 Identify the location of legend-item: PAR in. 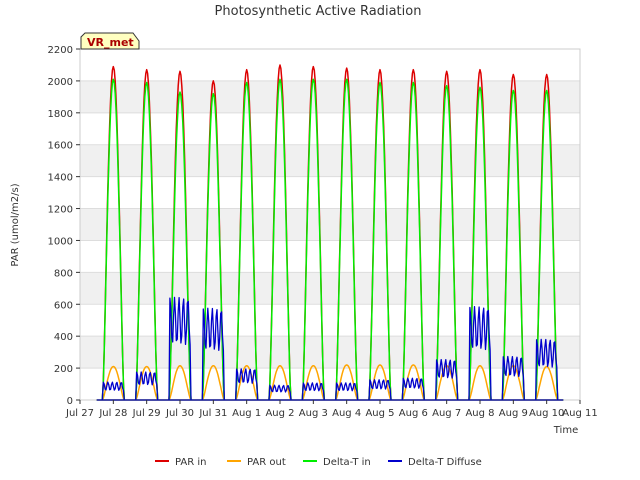
(180, 462).